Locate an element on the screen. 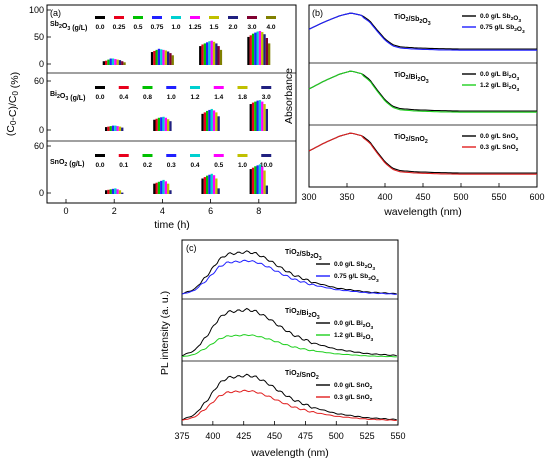  panel-b-ylabel: Absorbance is located at coordinates (289, 96).